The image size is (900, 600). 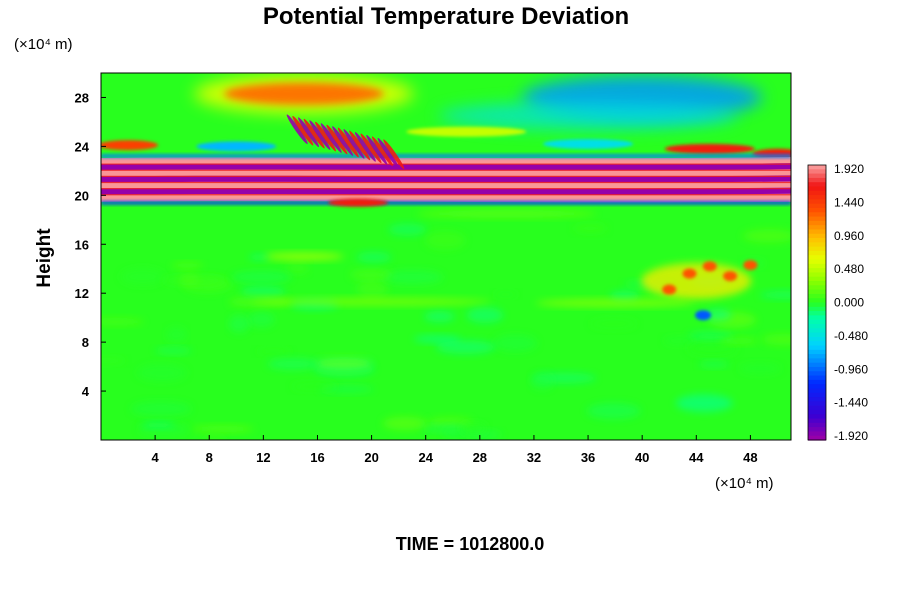 I want to click on time-footer: TIME = 1012800.0, so click(x=470, y=544).